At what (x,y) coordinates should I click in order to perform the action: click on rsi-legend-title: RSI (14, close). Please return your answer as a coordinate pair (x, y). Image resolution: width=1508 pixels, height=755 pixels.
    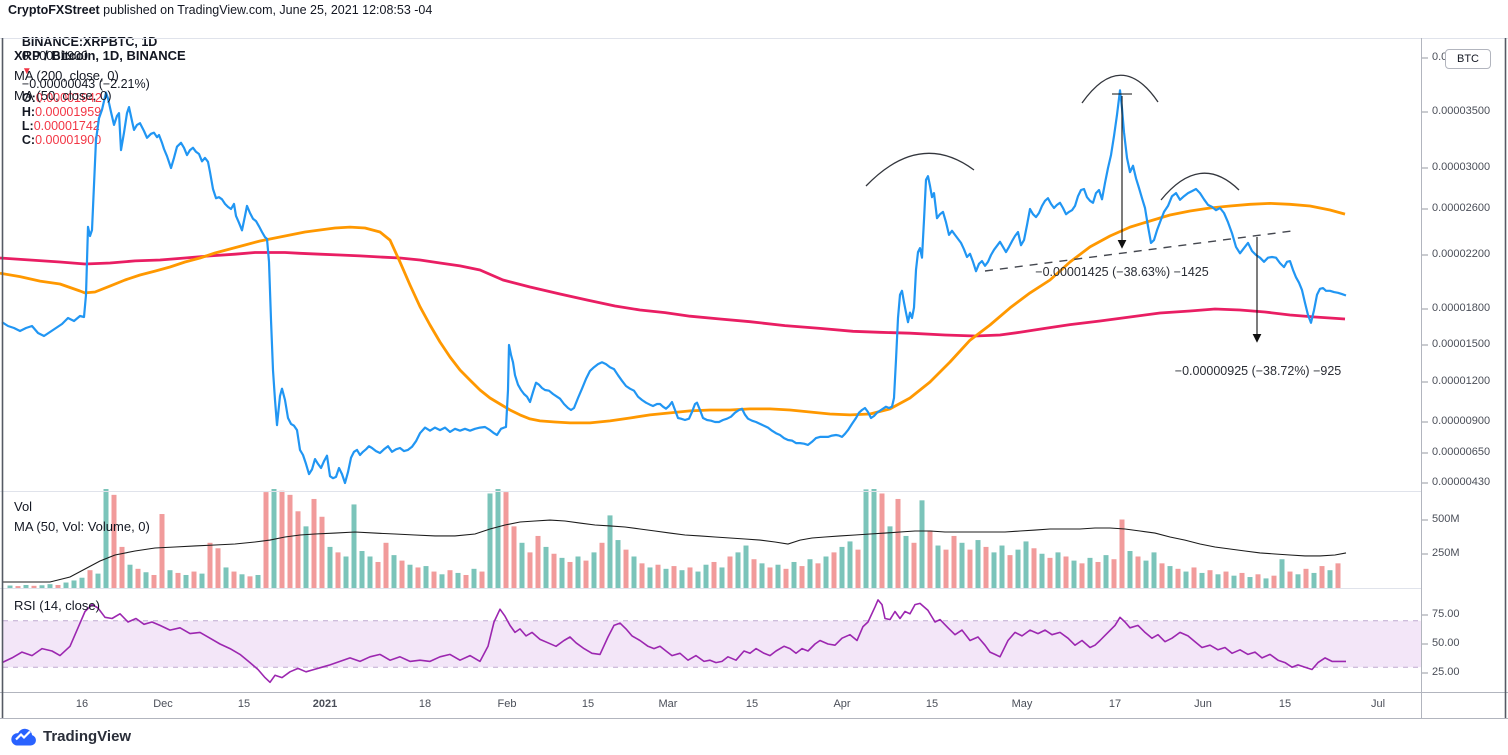
    Looking at the image, I should click on (57, 605).